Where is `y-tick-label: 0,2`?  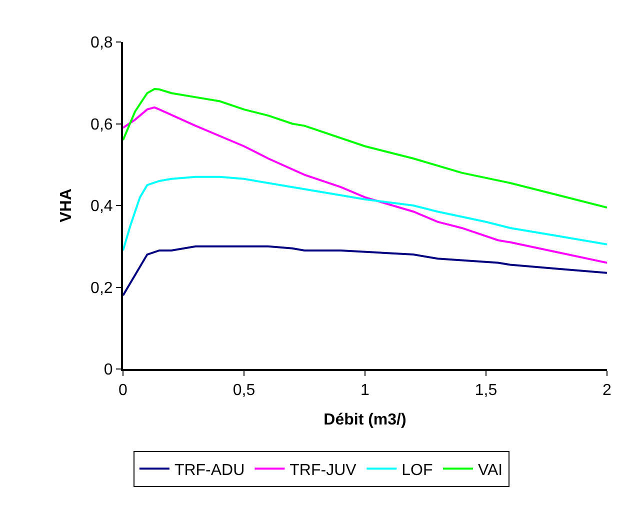
y-tick-label: 0,2 is located at coordinates (101, 288).